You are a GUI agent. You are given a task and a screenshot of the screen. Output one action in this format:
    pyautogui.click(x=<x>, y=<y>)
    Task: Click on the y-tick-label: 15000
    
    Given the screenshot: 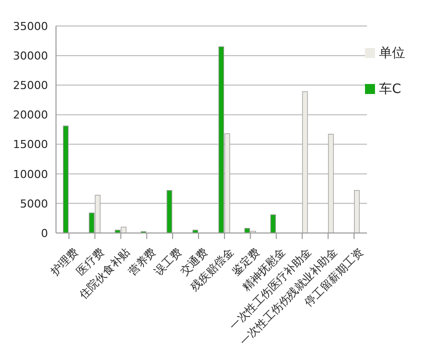 What is the action you would take?
    pyautogui.click(x=30, y=145)
    